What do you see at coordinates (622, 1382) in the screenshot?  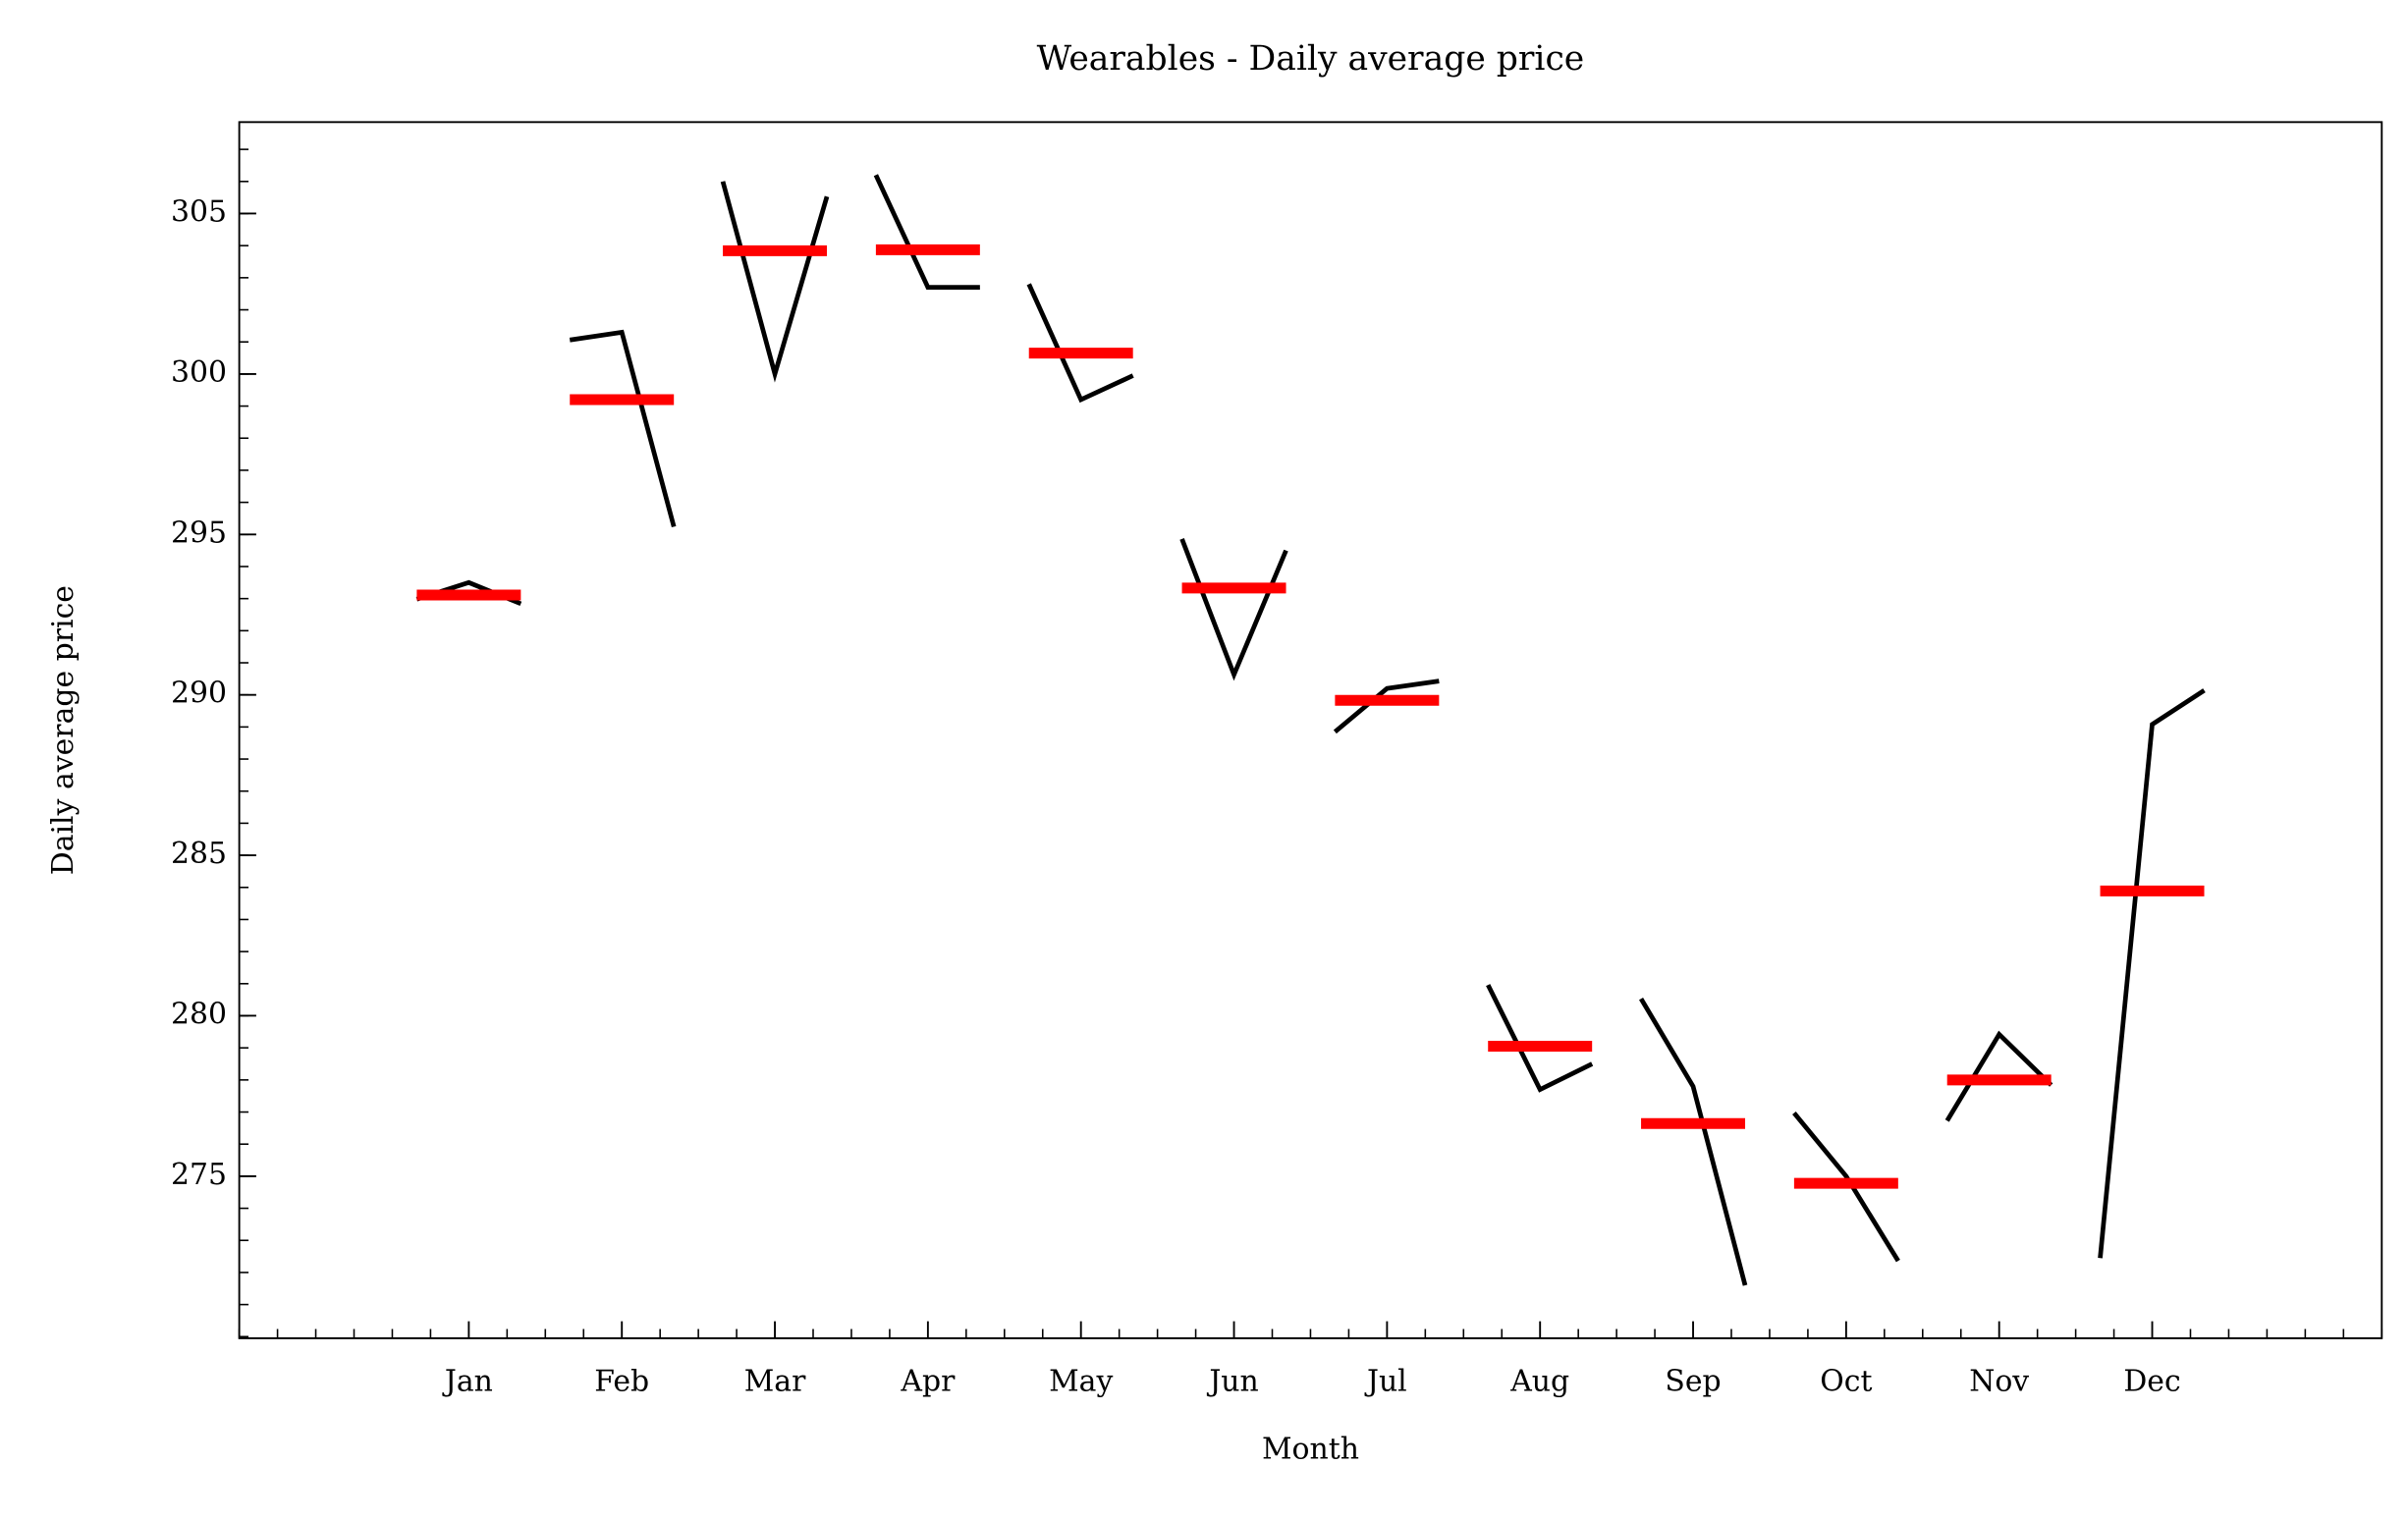 I see `x-tick-label: Feb` at bounding box center [622, 1382].